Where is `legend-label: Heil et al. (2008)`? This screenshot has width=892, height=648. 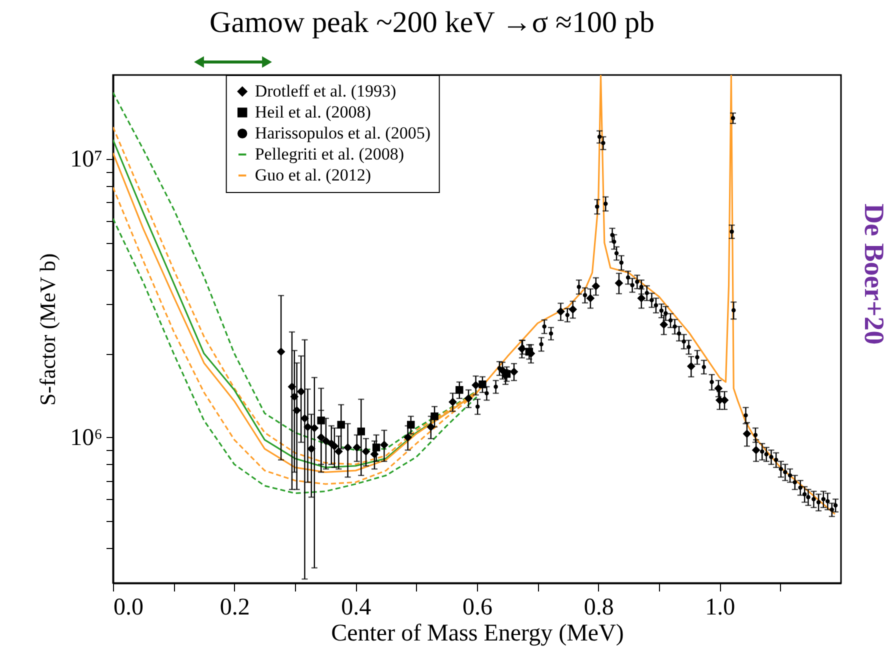
legend-label: Heil et al. (2008) is located at coordinates (312, 112).